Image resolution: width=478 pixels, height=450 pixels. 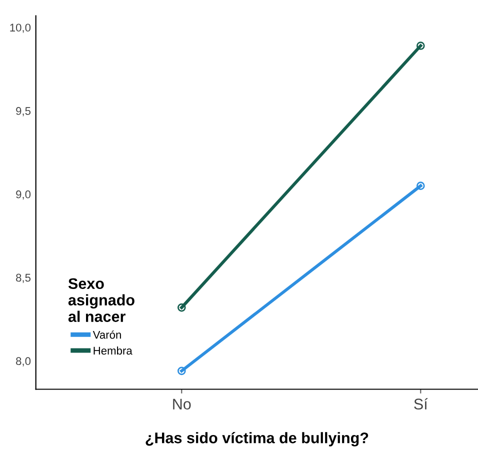 I want to click on y-tick-label: 8,5, so click(x=23, y=278).